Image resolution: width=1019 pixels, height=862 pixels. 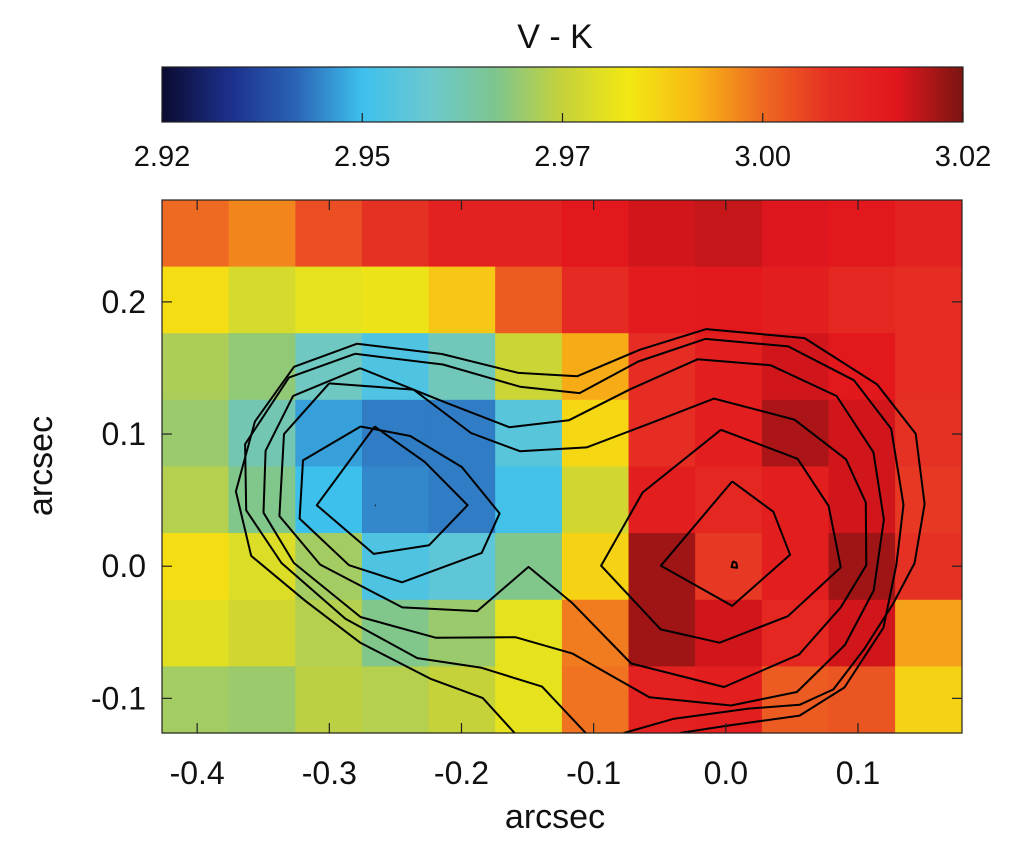 What do you see at coordinates (562, 157) in the screenshot?
I see `colorbar-tick-label: 2.97` at bounding box center [562, 157].